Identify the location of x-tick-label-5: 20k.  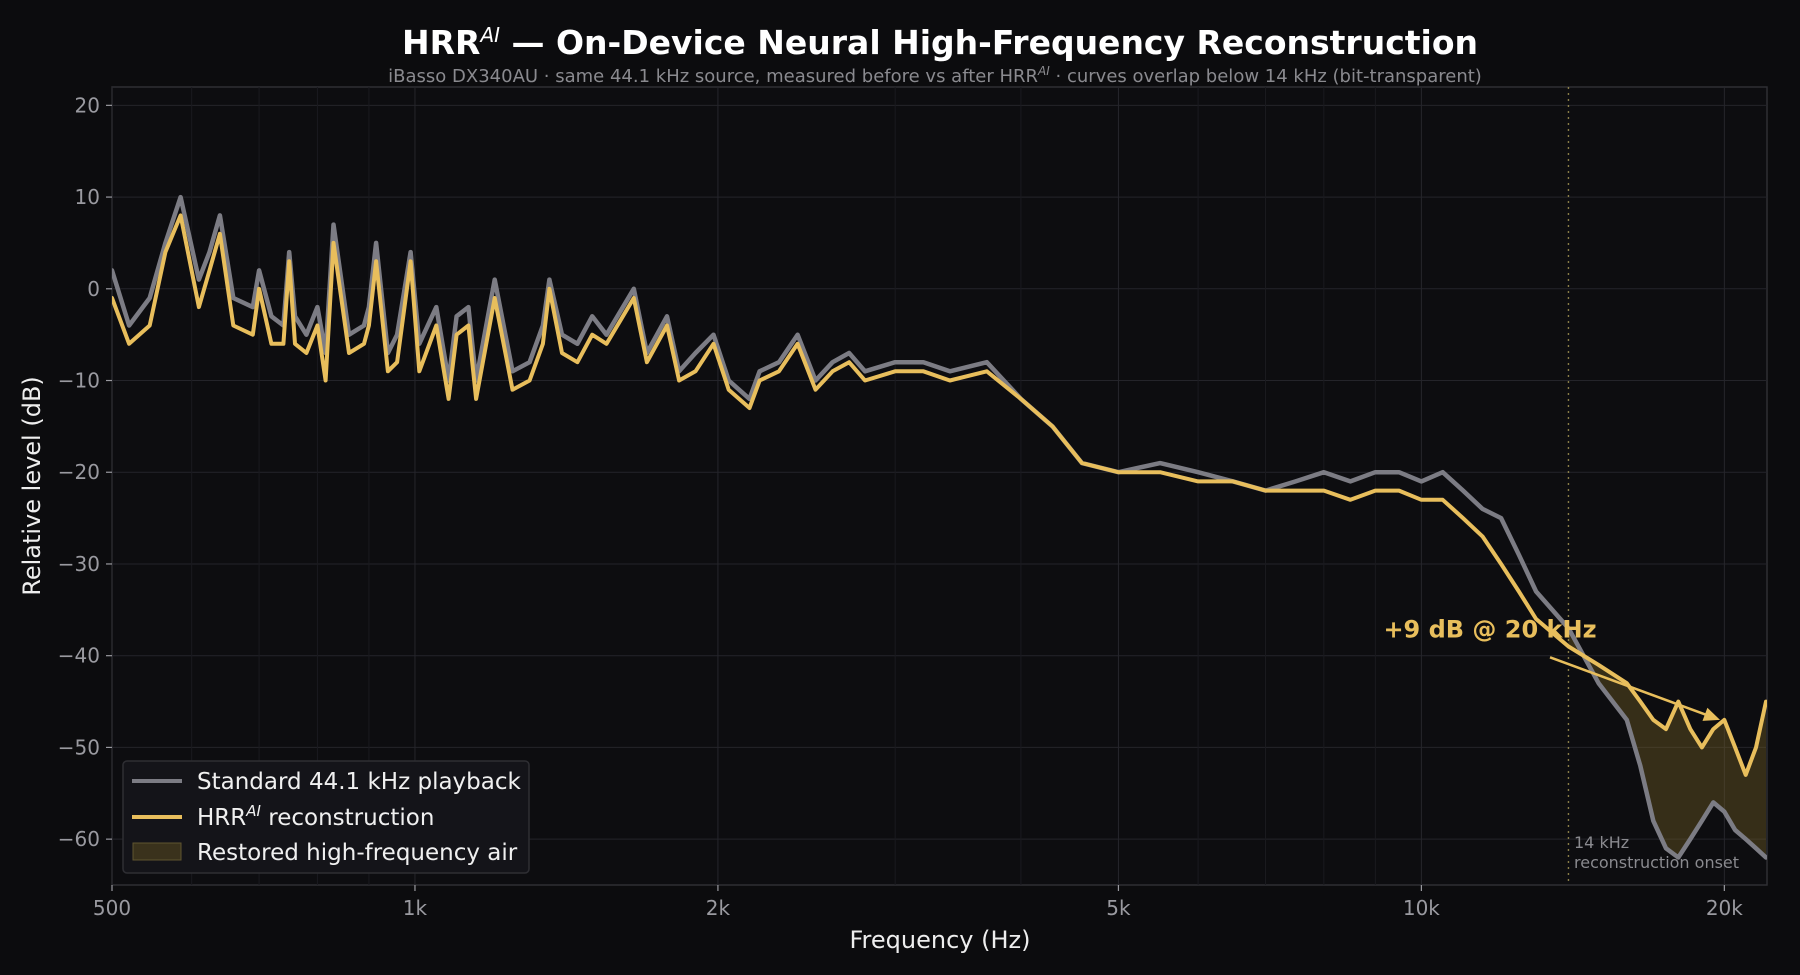
(1724, 908).